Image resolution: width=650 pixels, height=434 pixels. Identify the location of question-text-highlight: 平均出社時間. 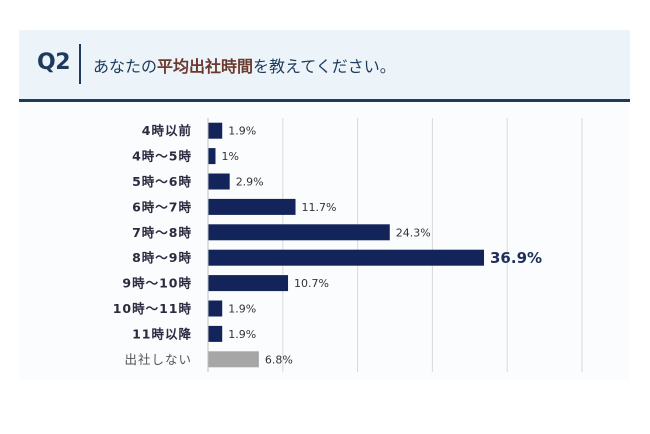
(205, 66).